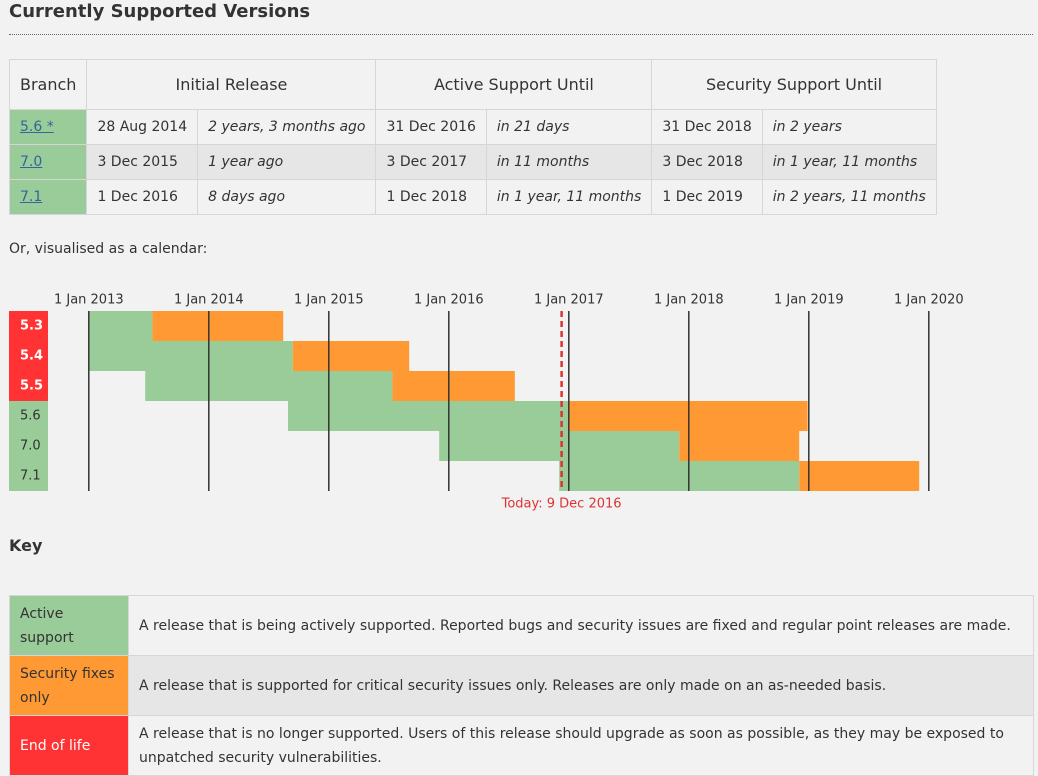  Describe the element at coordinates (48, 197) in the screenshot. I see `branch-cell: 7.1` at that location.